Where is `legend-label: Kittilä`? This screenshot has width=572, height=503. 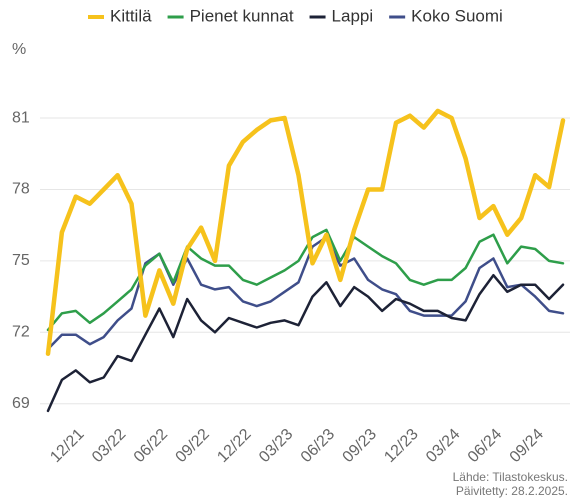
legend-label: Kittilä is located at coordinates (131, 15).